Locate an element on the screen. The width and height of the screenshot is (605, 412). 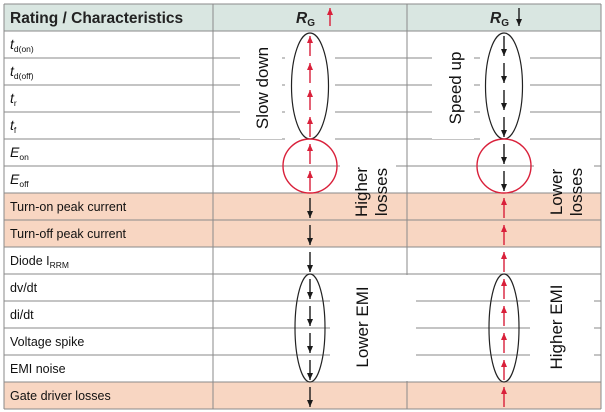
row-label: td(off) is located at coordinates (22, 72).